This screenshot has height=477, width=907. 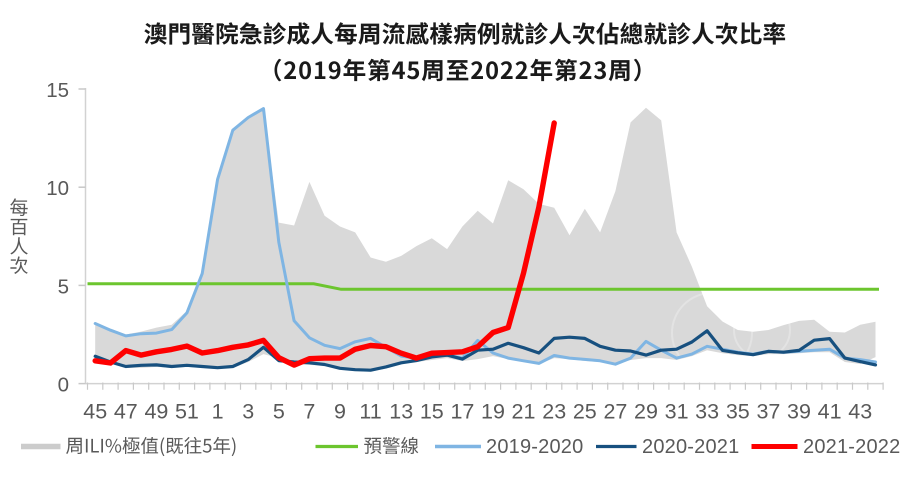 What do you see at coordinates (248, 412) in the screenshot?
I see `svg-text: 3` at bounding box center [248, 412].